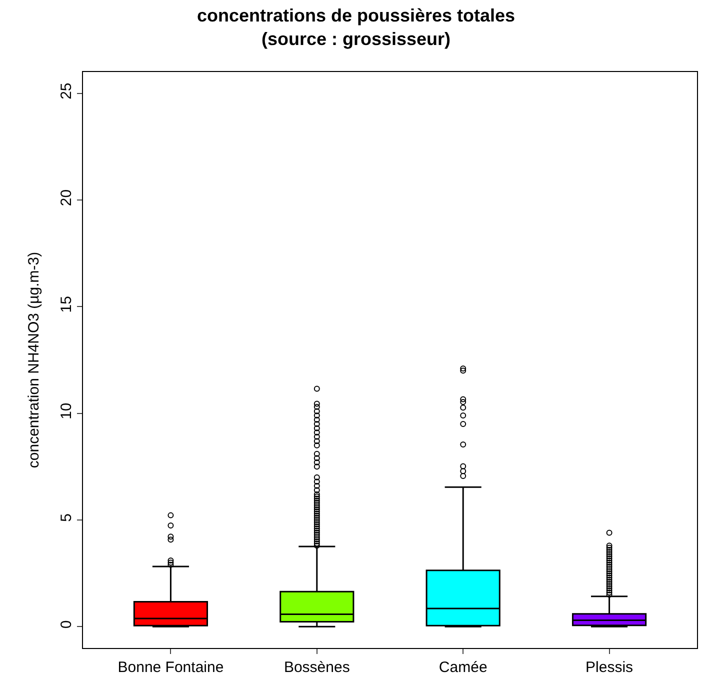  I want to click on x-tick-label: Bonne Fontaine, so click(171, 667).